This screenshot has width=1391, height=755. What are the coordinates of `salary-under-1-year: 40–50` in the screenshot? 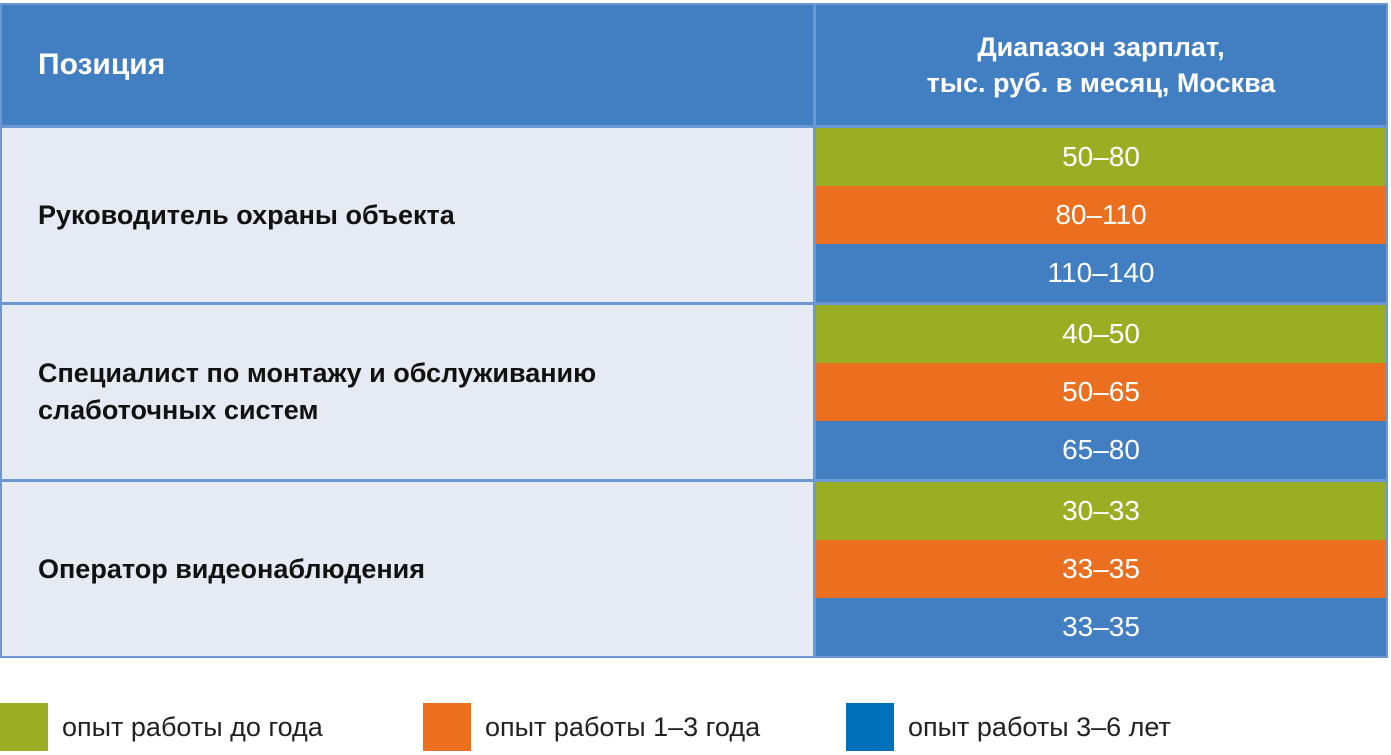 It's located at (1101, 334).